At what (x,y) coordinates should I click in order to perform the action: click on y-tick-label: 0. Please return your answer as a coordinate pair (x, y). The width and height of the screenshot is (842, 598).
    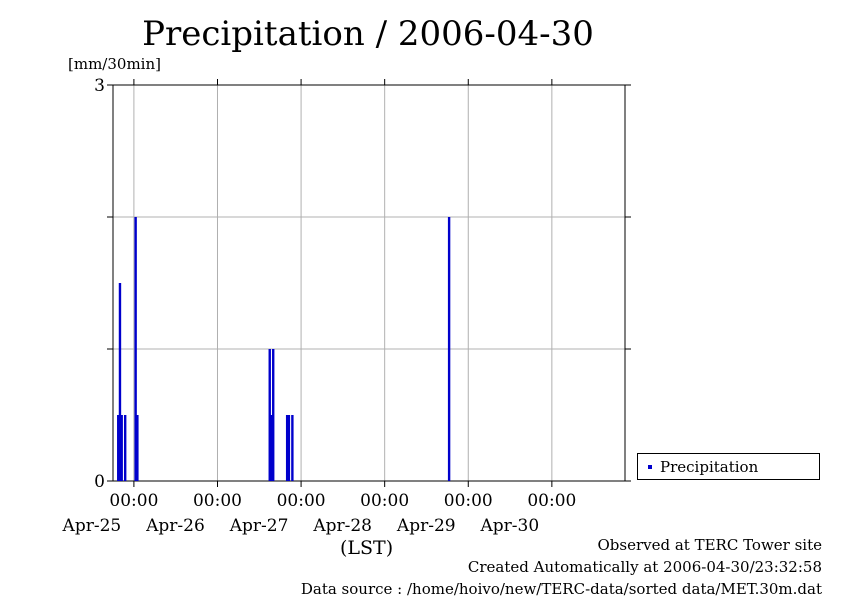
    Looking at the image, I should click on (99, 482).